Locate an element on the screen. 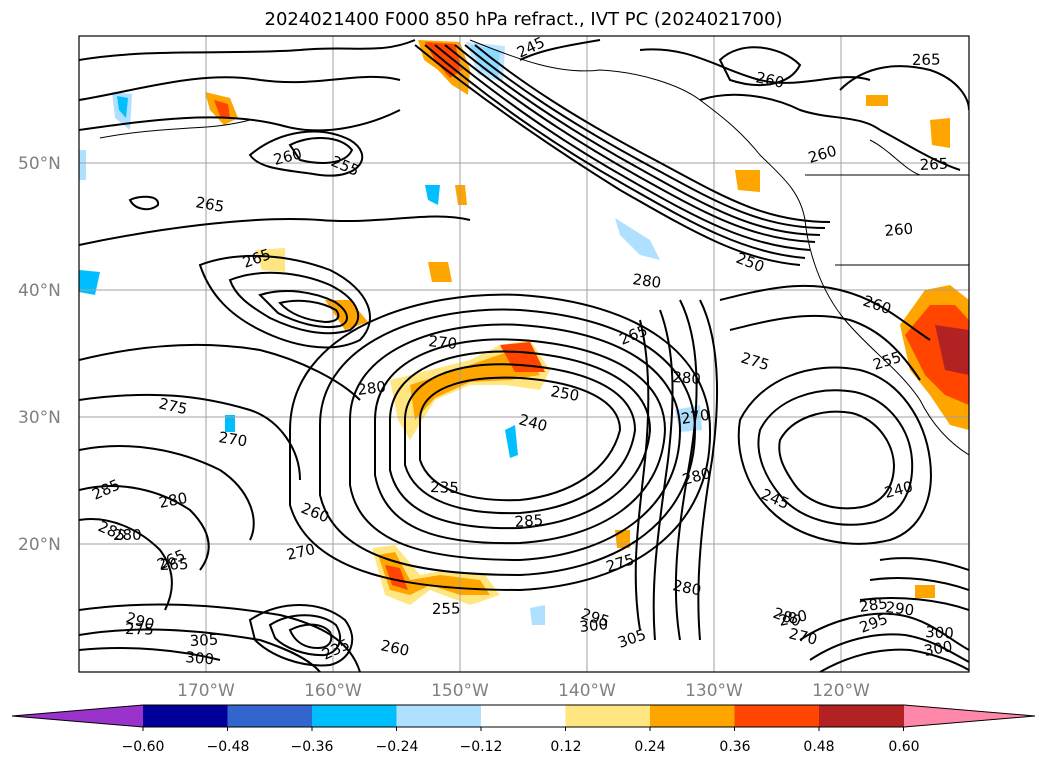  colorbar-tick-label: −0.12 is located at coordinates (481, 747).